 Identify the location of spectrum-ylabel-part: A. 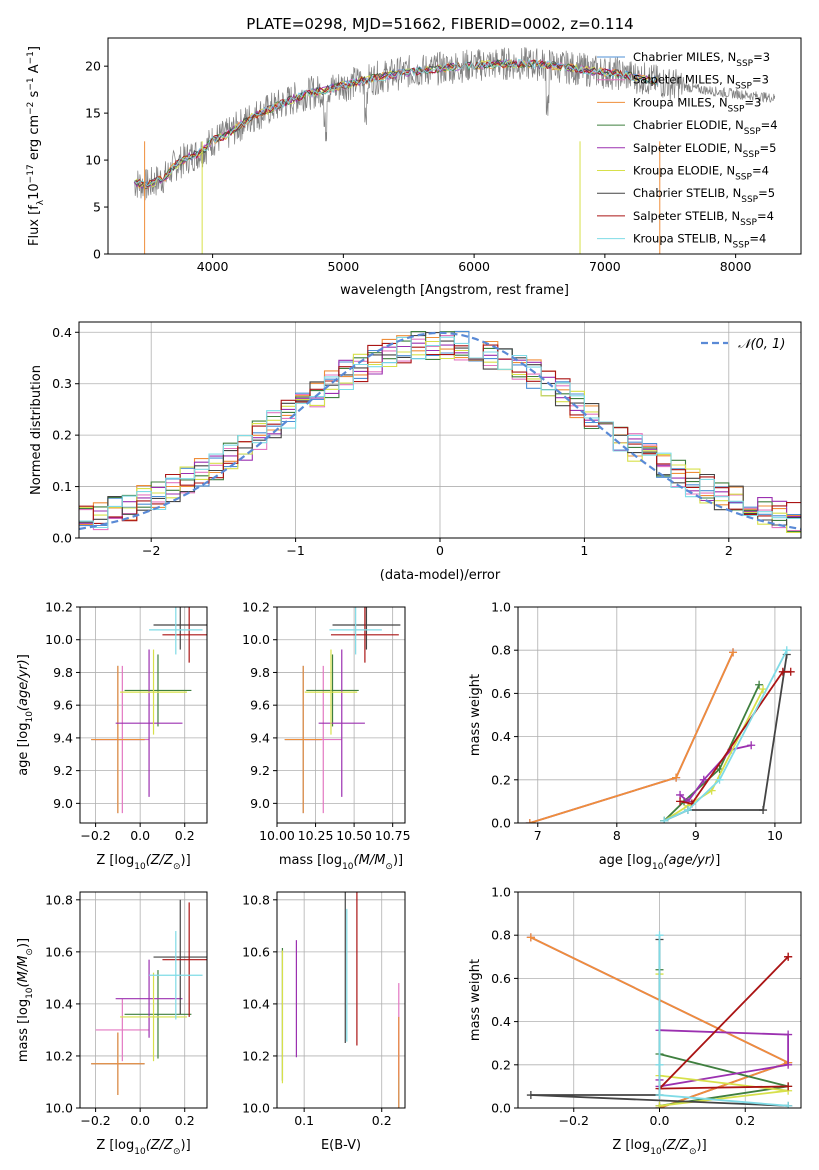
(34, 70).